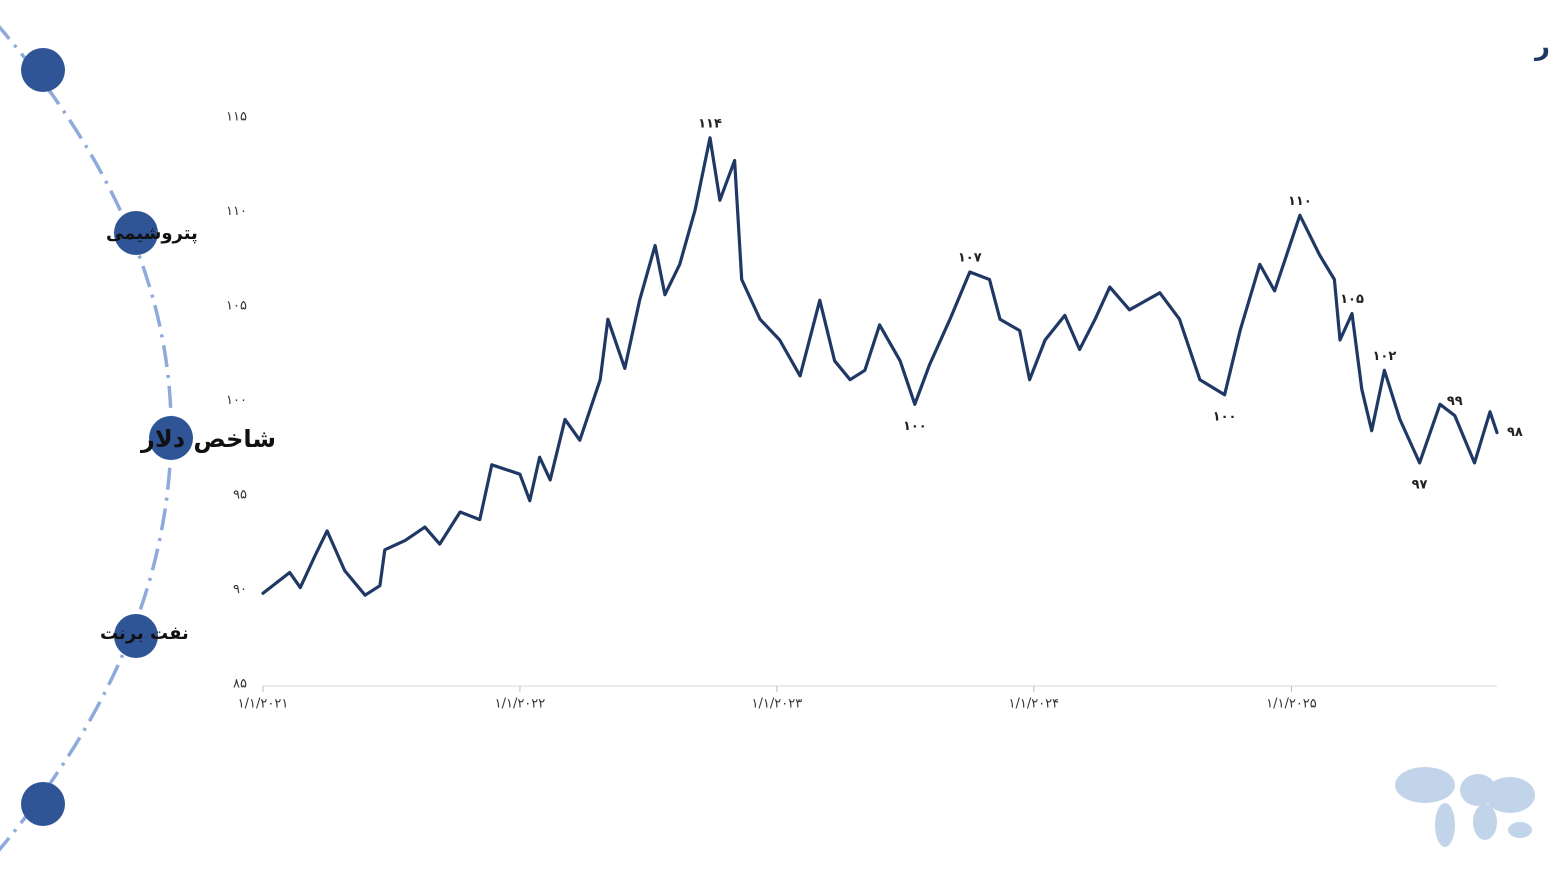 The height and width of the screenshot is (874, 1551). I want to click on x-tick-label: ۱/۱/۲۰۲۱, so click(263, 704).